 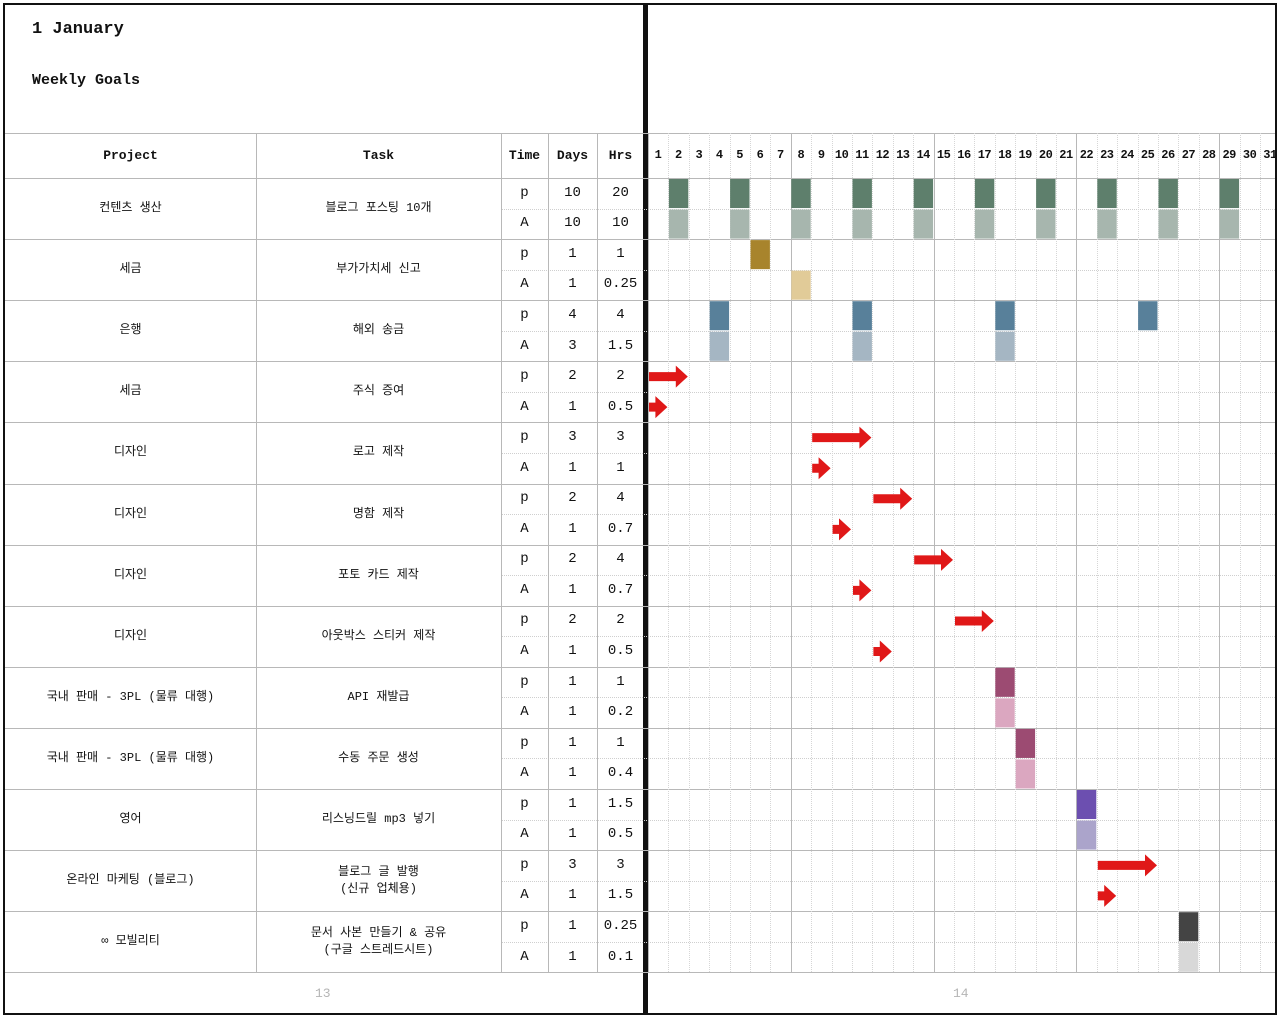 What do you see at coordinates (620, 925) in the screenshot?
I see `hrs-value: 0.25` at bounding box center [620, 925].